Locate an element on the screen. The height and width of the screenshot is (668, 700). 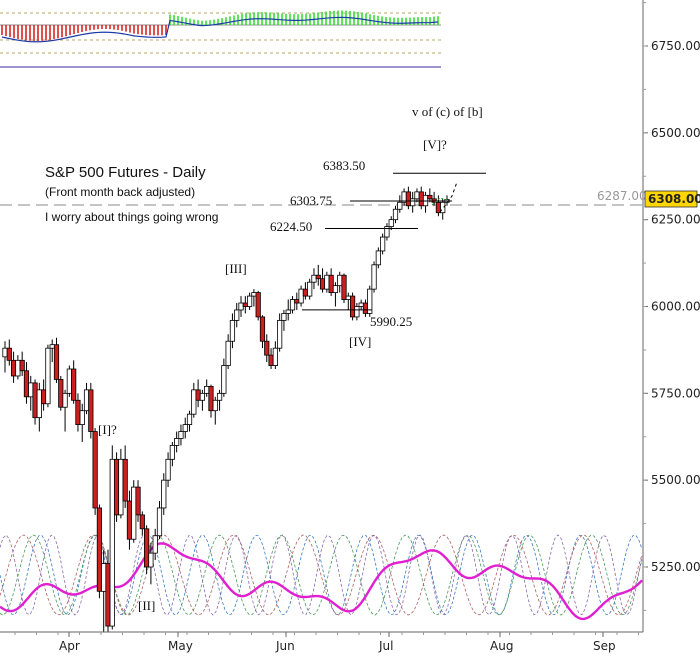
y-tick-label-6250: 6250.00 is located at coordinates (675, 220).